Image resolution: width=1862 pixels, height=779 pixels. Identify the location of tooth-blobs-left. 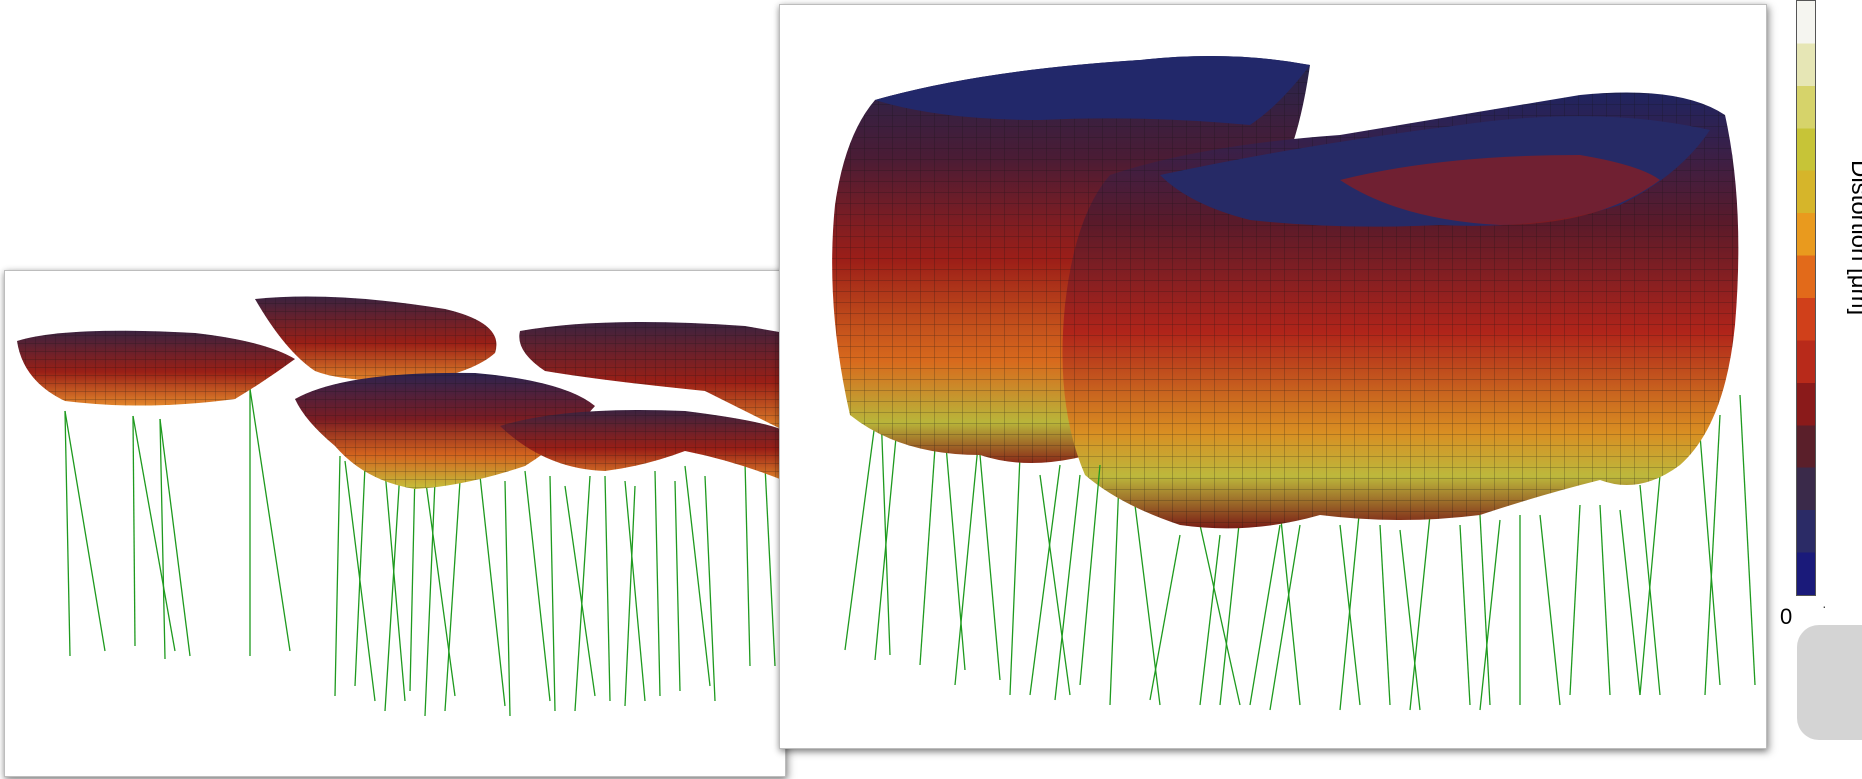
(401, 392).